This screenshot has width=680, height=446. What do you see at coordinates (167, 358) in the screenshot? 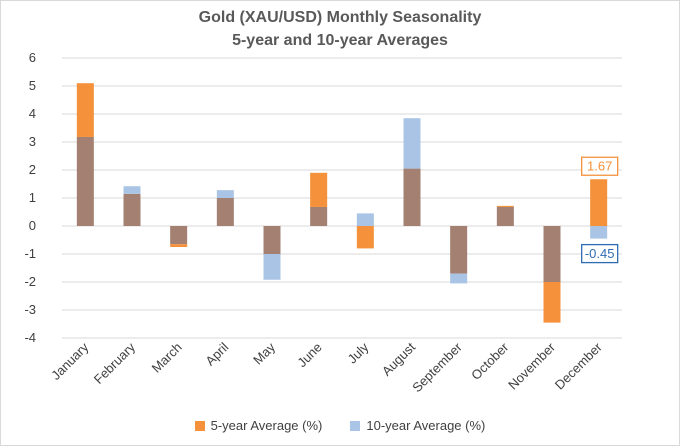
I see `x-tick-label: March` at bounding box center [167, 358].